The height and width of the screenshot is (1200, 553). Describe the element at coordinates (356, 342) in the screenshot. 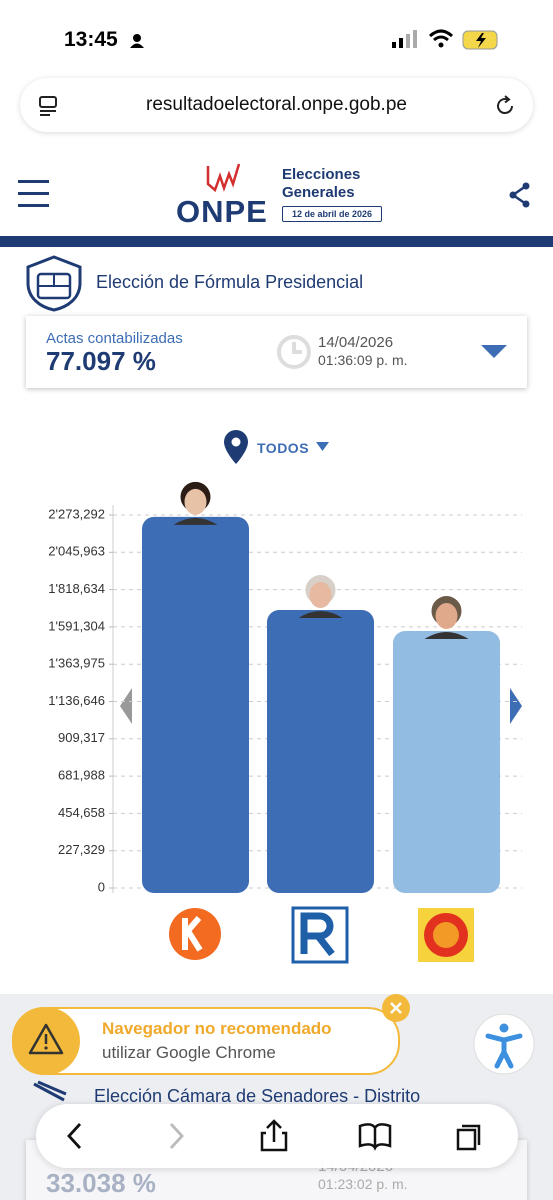

I see `update-date: 14/04/2026` at that location.